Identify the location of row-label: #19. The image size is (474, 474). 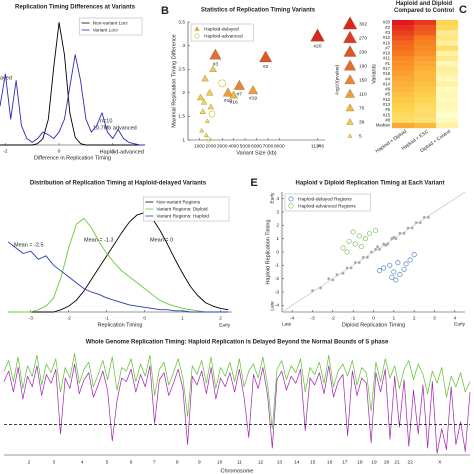
(387, 53).